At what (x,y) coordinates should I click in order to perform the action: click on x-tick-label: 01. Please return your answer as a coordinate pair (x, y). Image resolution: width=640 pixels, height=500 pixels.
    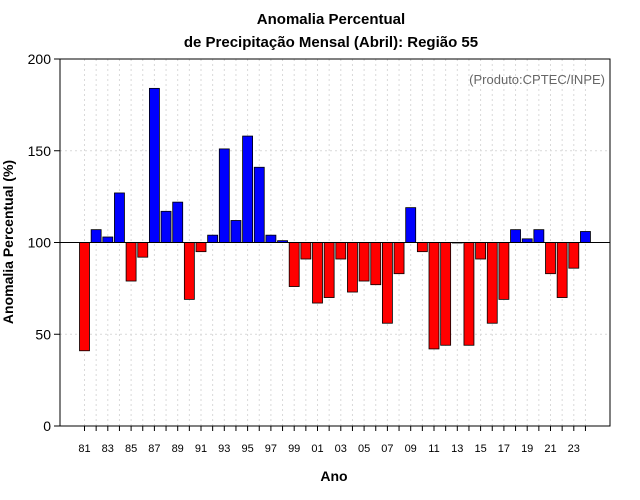
    Looking at the image, I should click on (317, 449).